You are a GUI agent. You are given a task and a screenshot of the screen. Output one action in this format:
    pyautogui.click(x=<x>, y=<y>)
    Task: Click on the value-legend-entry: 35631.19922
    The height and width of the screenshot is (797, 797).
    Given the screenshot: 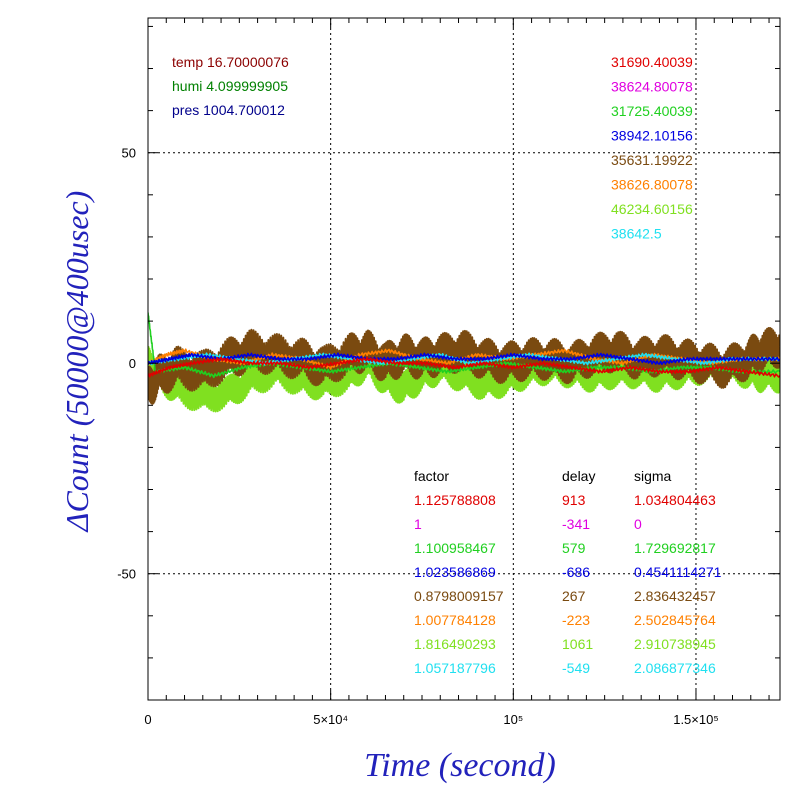 What is the action you would take?
    pyautogui.click(x=652, y=160)
    